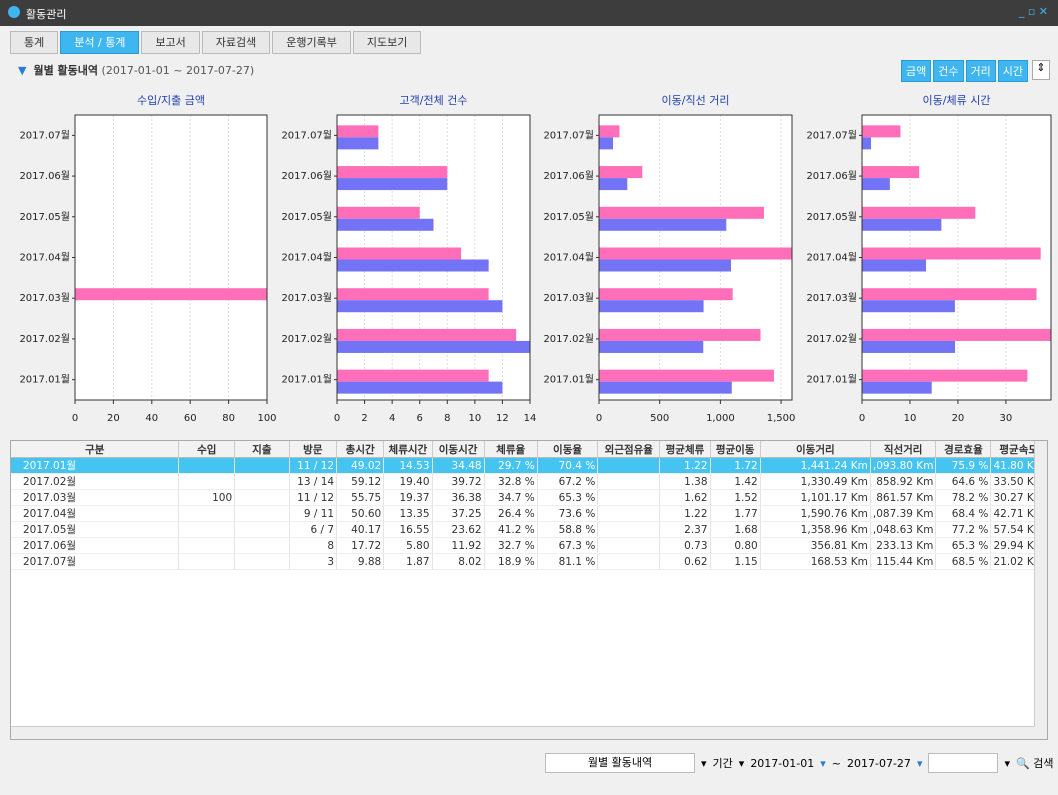 The width and height of the screenshot is (1058, 795). I want to click on column-header: 평균체류, so click(685, 449).